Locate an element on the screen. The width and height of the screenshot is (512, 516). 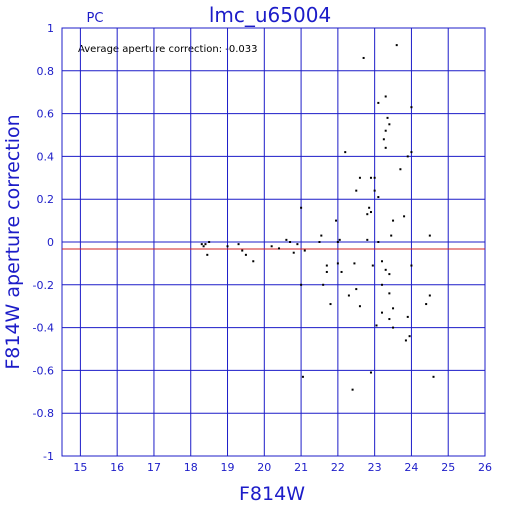
y-axis-label: F814W aperture correction is located at coordinates (13, 241).